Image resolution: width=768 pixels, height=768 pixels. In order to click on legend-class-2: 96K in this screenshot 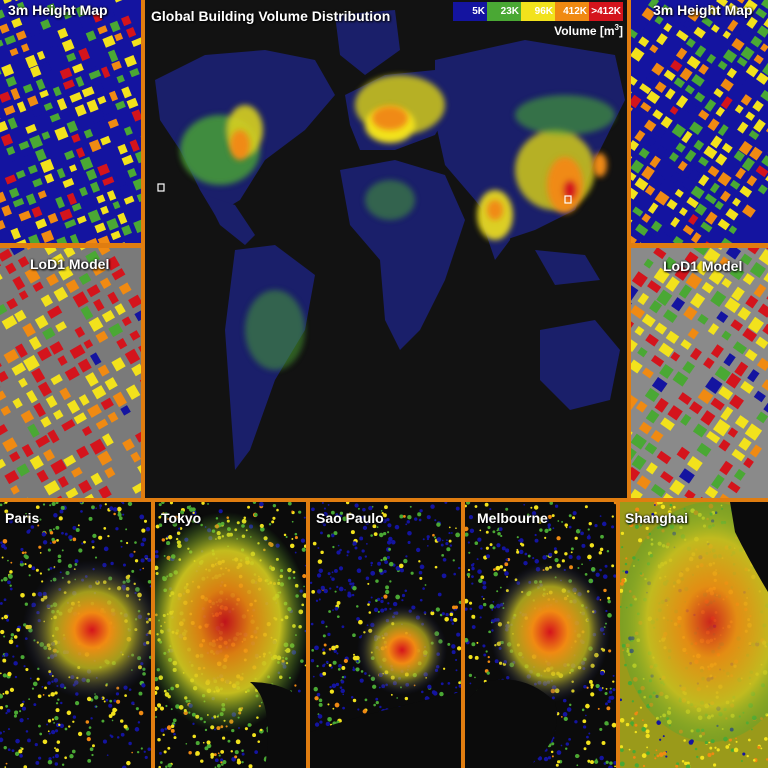, I will do `click(538, 11)`.